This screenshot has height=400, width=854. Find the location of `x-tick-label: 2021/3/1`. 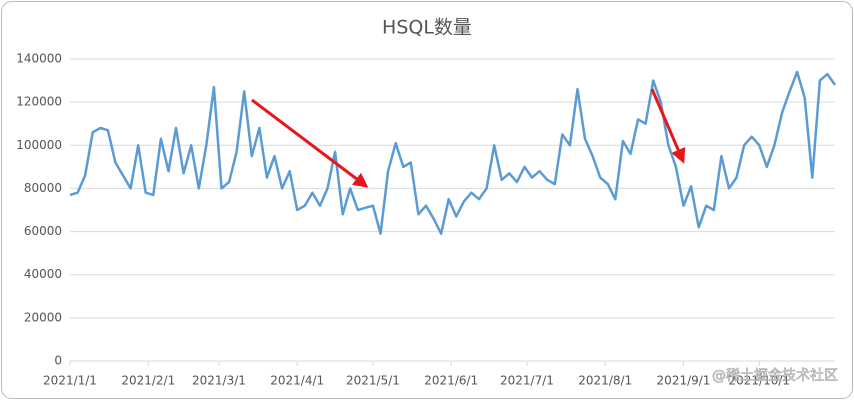

x-tick-label: 2021/3/1 is located at coordinates (219, 381).